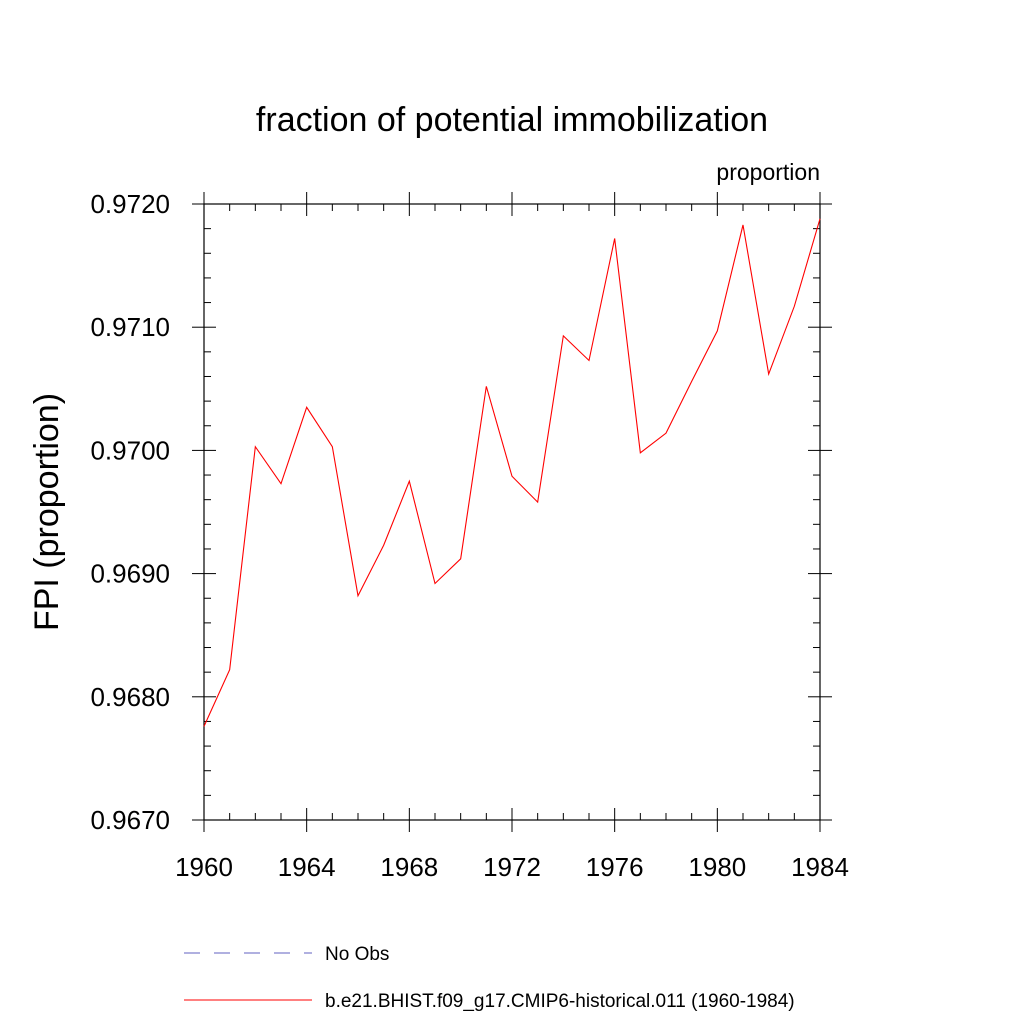 Image resolution: width=1024 pixels, height=1024 pixels. What do you see at coordinates (512, 120) in the screenshot?
I see `chart-title: fraction of potential immobilization` at bounding box center [512, 120].